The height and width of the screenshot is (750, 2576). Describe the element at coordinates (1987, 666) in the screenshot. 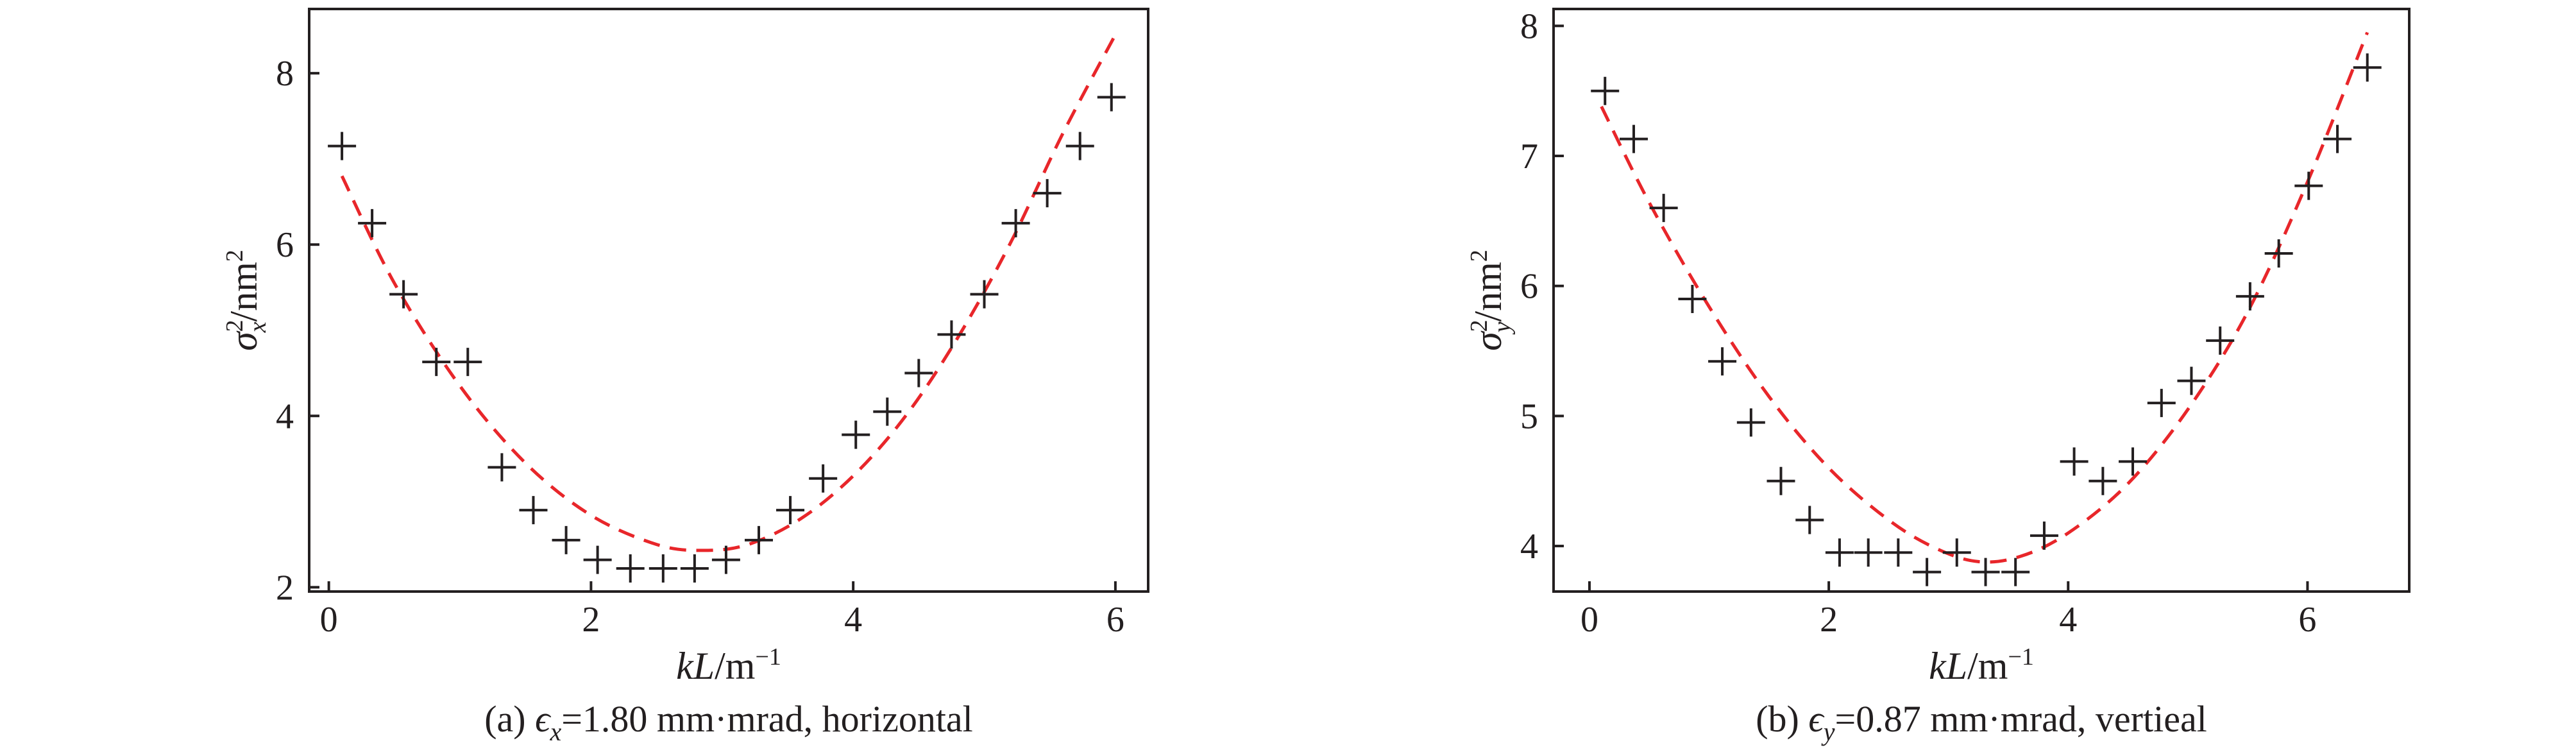

I see `x-label-unit-b: /m` at that location.